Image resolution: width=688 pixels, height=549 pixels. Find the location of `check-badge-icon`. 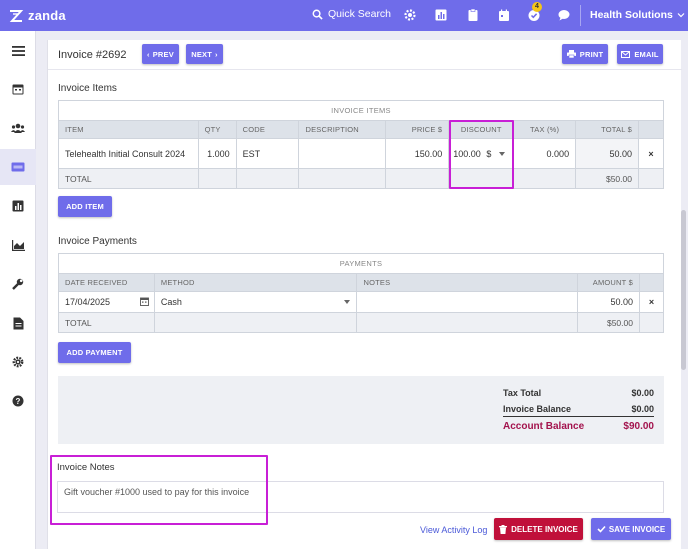

check-badge-icon is located at coordinates (534, 15).